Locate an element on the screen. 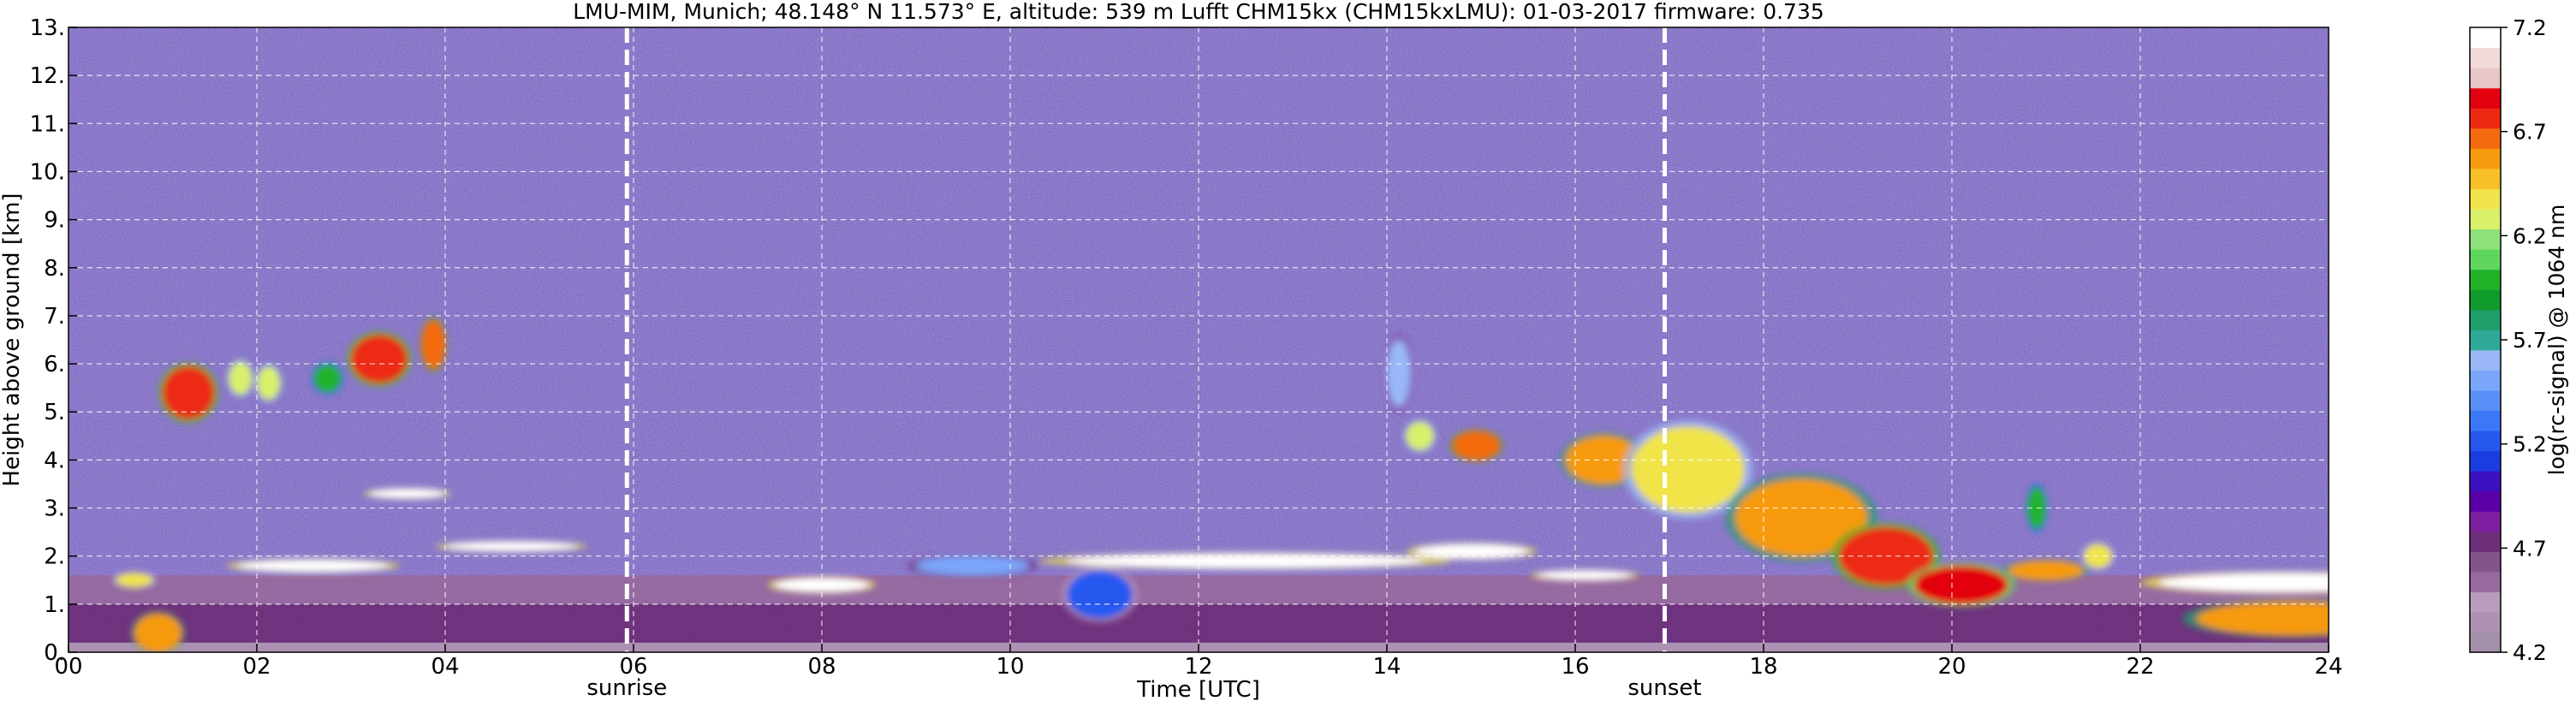 The image size is (2576, 707). y-axis-ticks: 0. 1. 2. 3. 4. 5. 6. 7. 8. 9. 10. 11. 12. 13. is located at coordinates (54, 340).